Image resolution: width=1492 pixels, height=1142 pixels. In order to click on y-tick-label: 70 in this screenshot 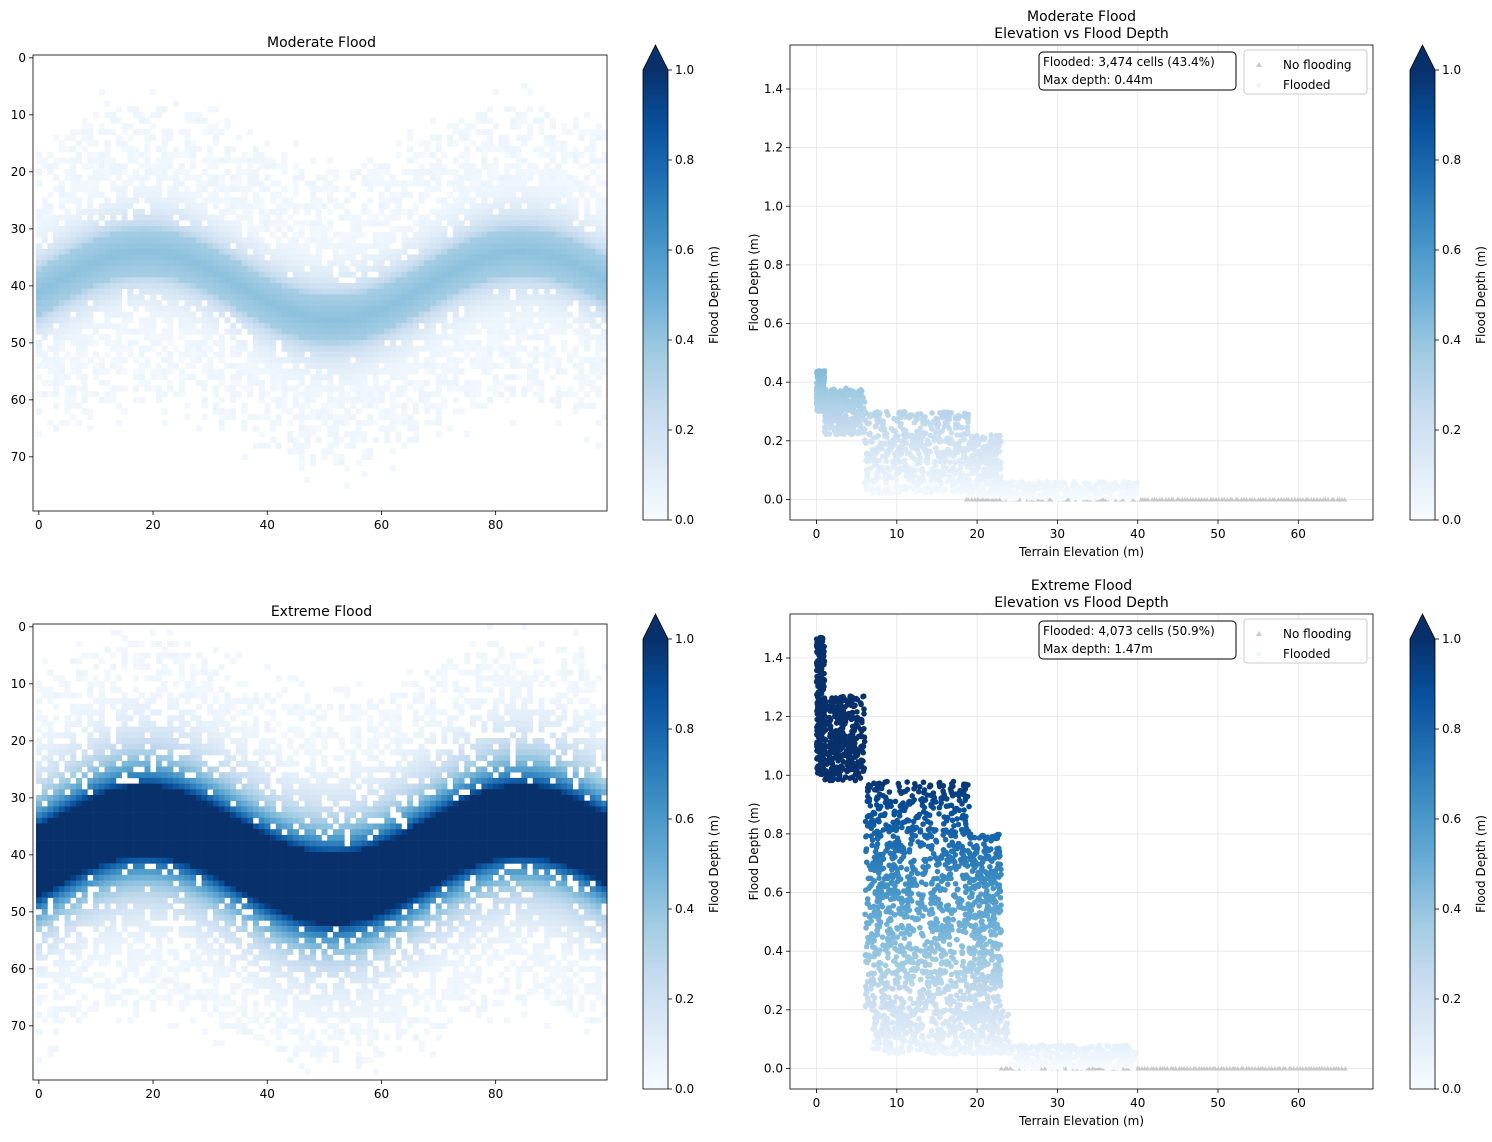, I will do `click(18, 457)`.